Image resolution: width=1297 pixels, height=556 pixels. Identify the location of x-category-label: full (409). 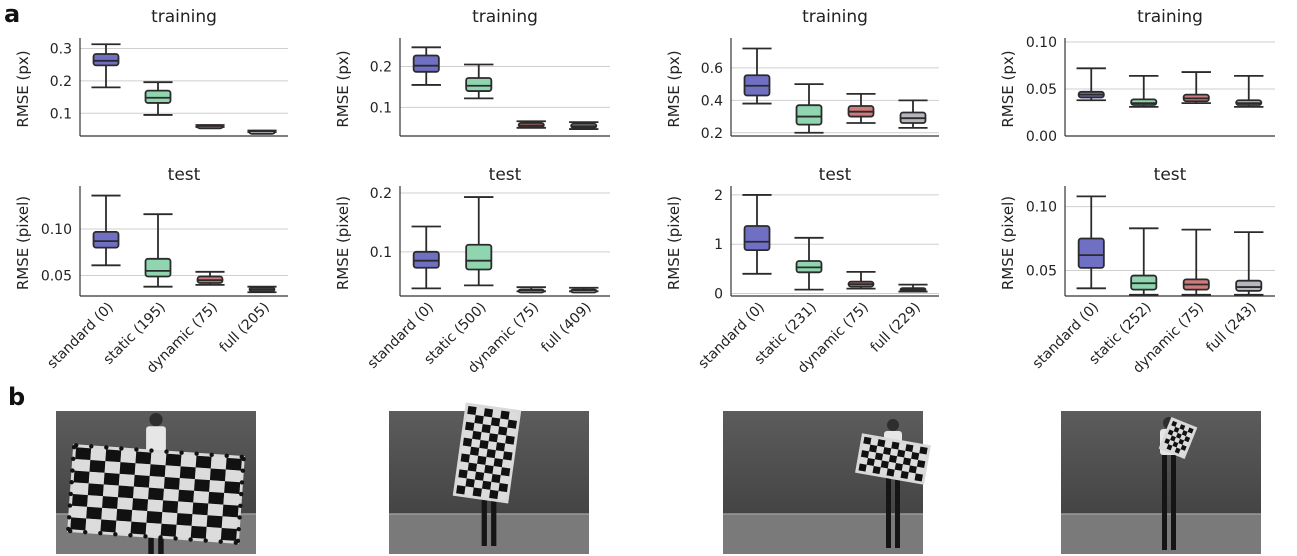
(566, 328).